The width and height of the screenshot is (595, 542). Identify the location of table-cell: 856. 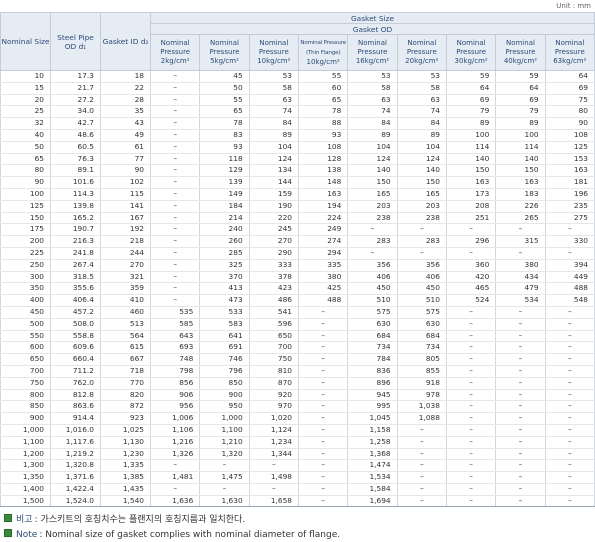
(175, 383).